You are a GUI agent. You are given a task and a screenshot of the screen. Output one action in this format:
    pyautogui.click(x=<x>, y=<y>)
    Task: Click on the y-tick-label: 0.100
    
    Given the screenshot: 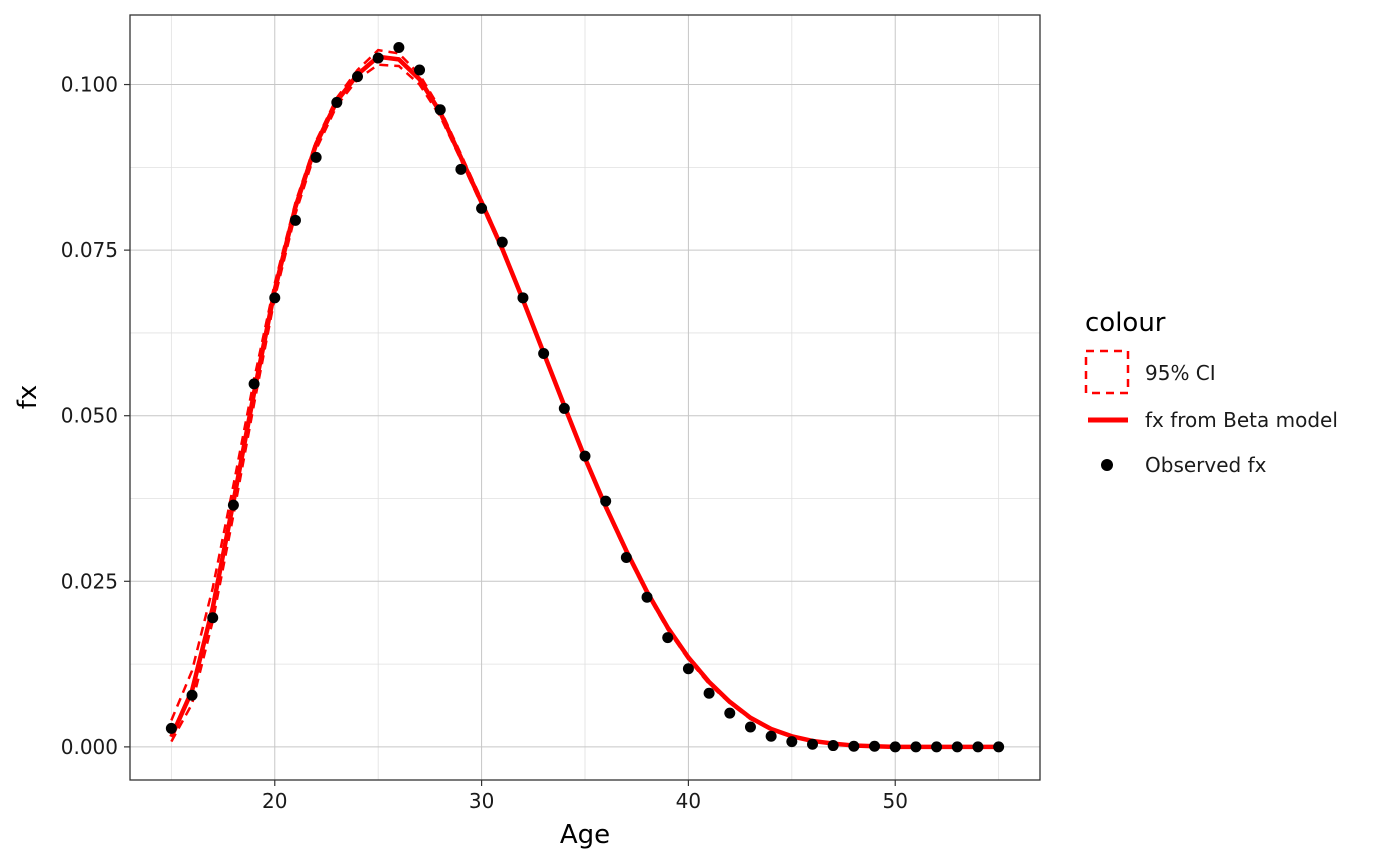 What is the action you would take?
    pyautogui.click(x=89, y=85)
    